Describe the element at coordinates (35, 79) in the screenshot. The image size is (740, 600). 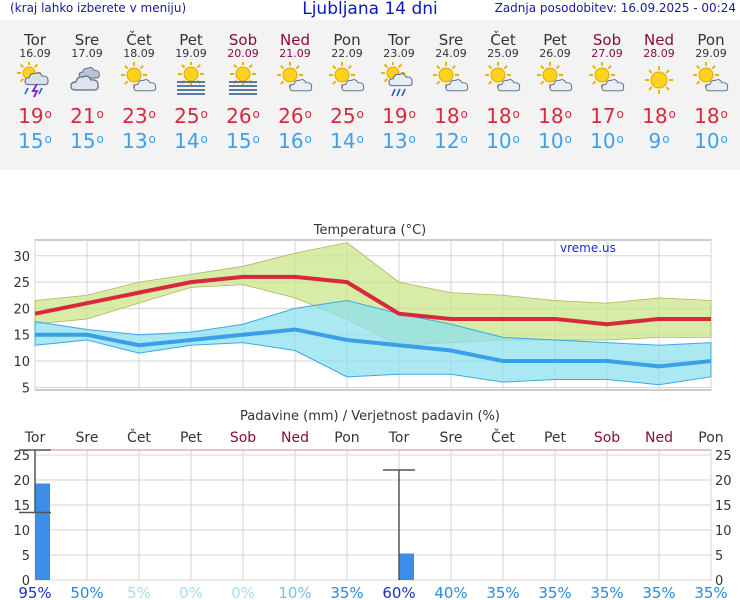
I see `thunder-rain-icon` at that location.